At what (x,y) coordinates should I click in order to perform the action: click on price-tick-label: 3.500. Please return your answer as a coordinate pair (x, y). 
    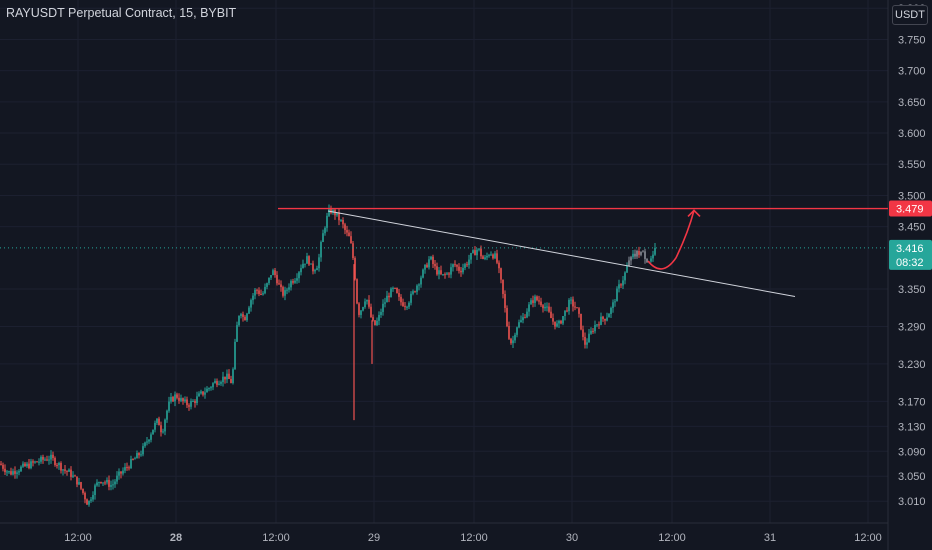
    Looking at the image, I should click on (912, 196).